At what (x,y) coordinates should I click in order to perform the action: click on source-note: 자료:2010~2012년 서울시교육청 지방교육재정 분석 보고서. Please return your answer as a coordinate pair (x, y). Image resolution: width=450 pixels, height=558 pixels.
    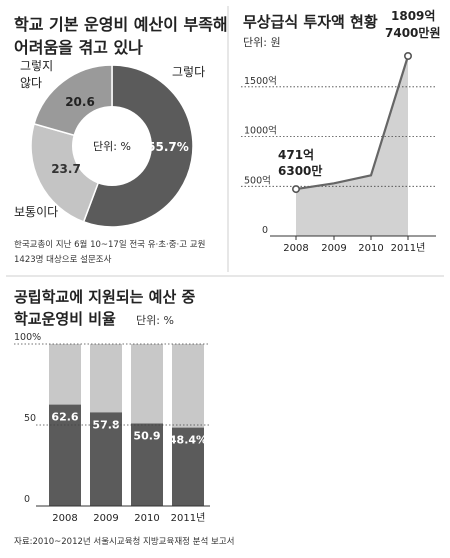
    Looking at the image, I should click on (124, 541).